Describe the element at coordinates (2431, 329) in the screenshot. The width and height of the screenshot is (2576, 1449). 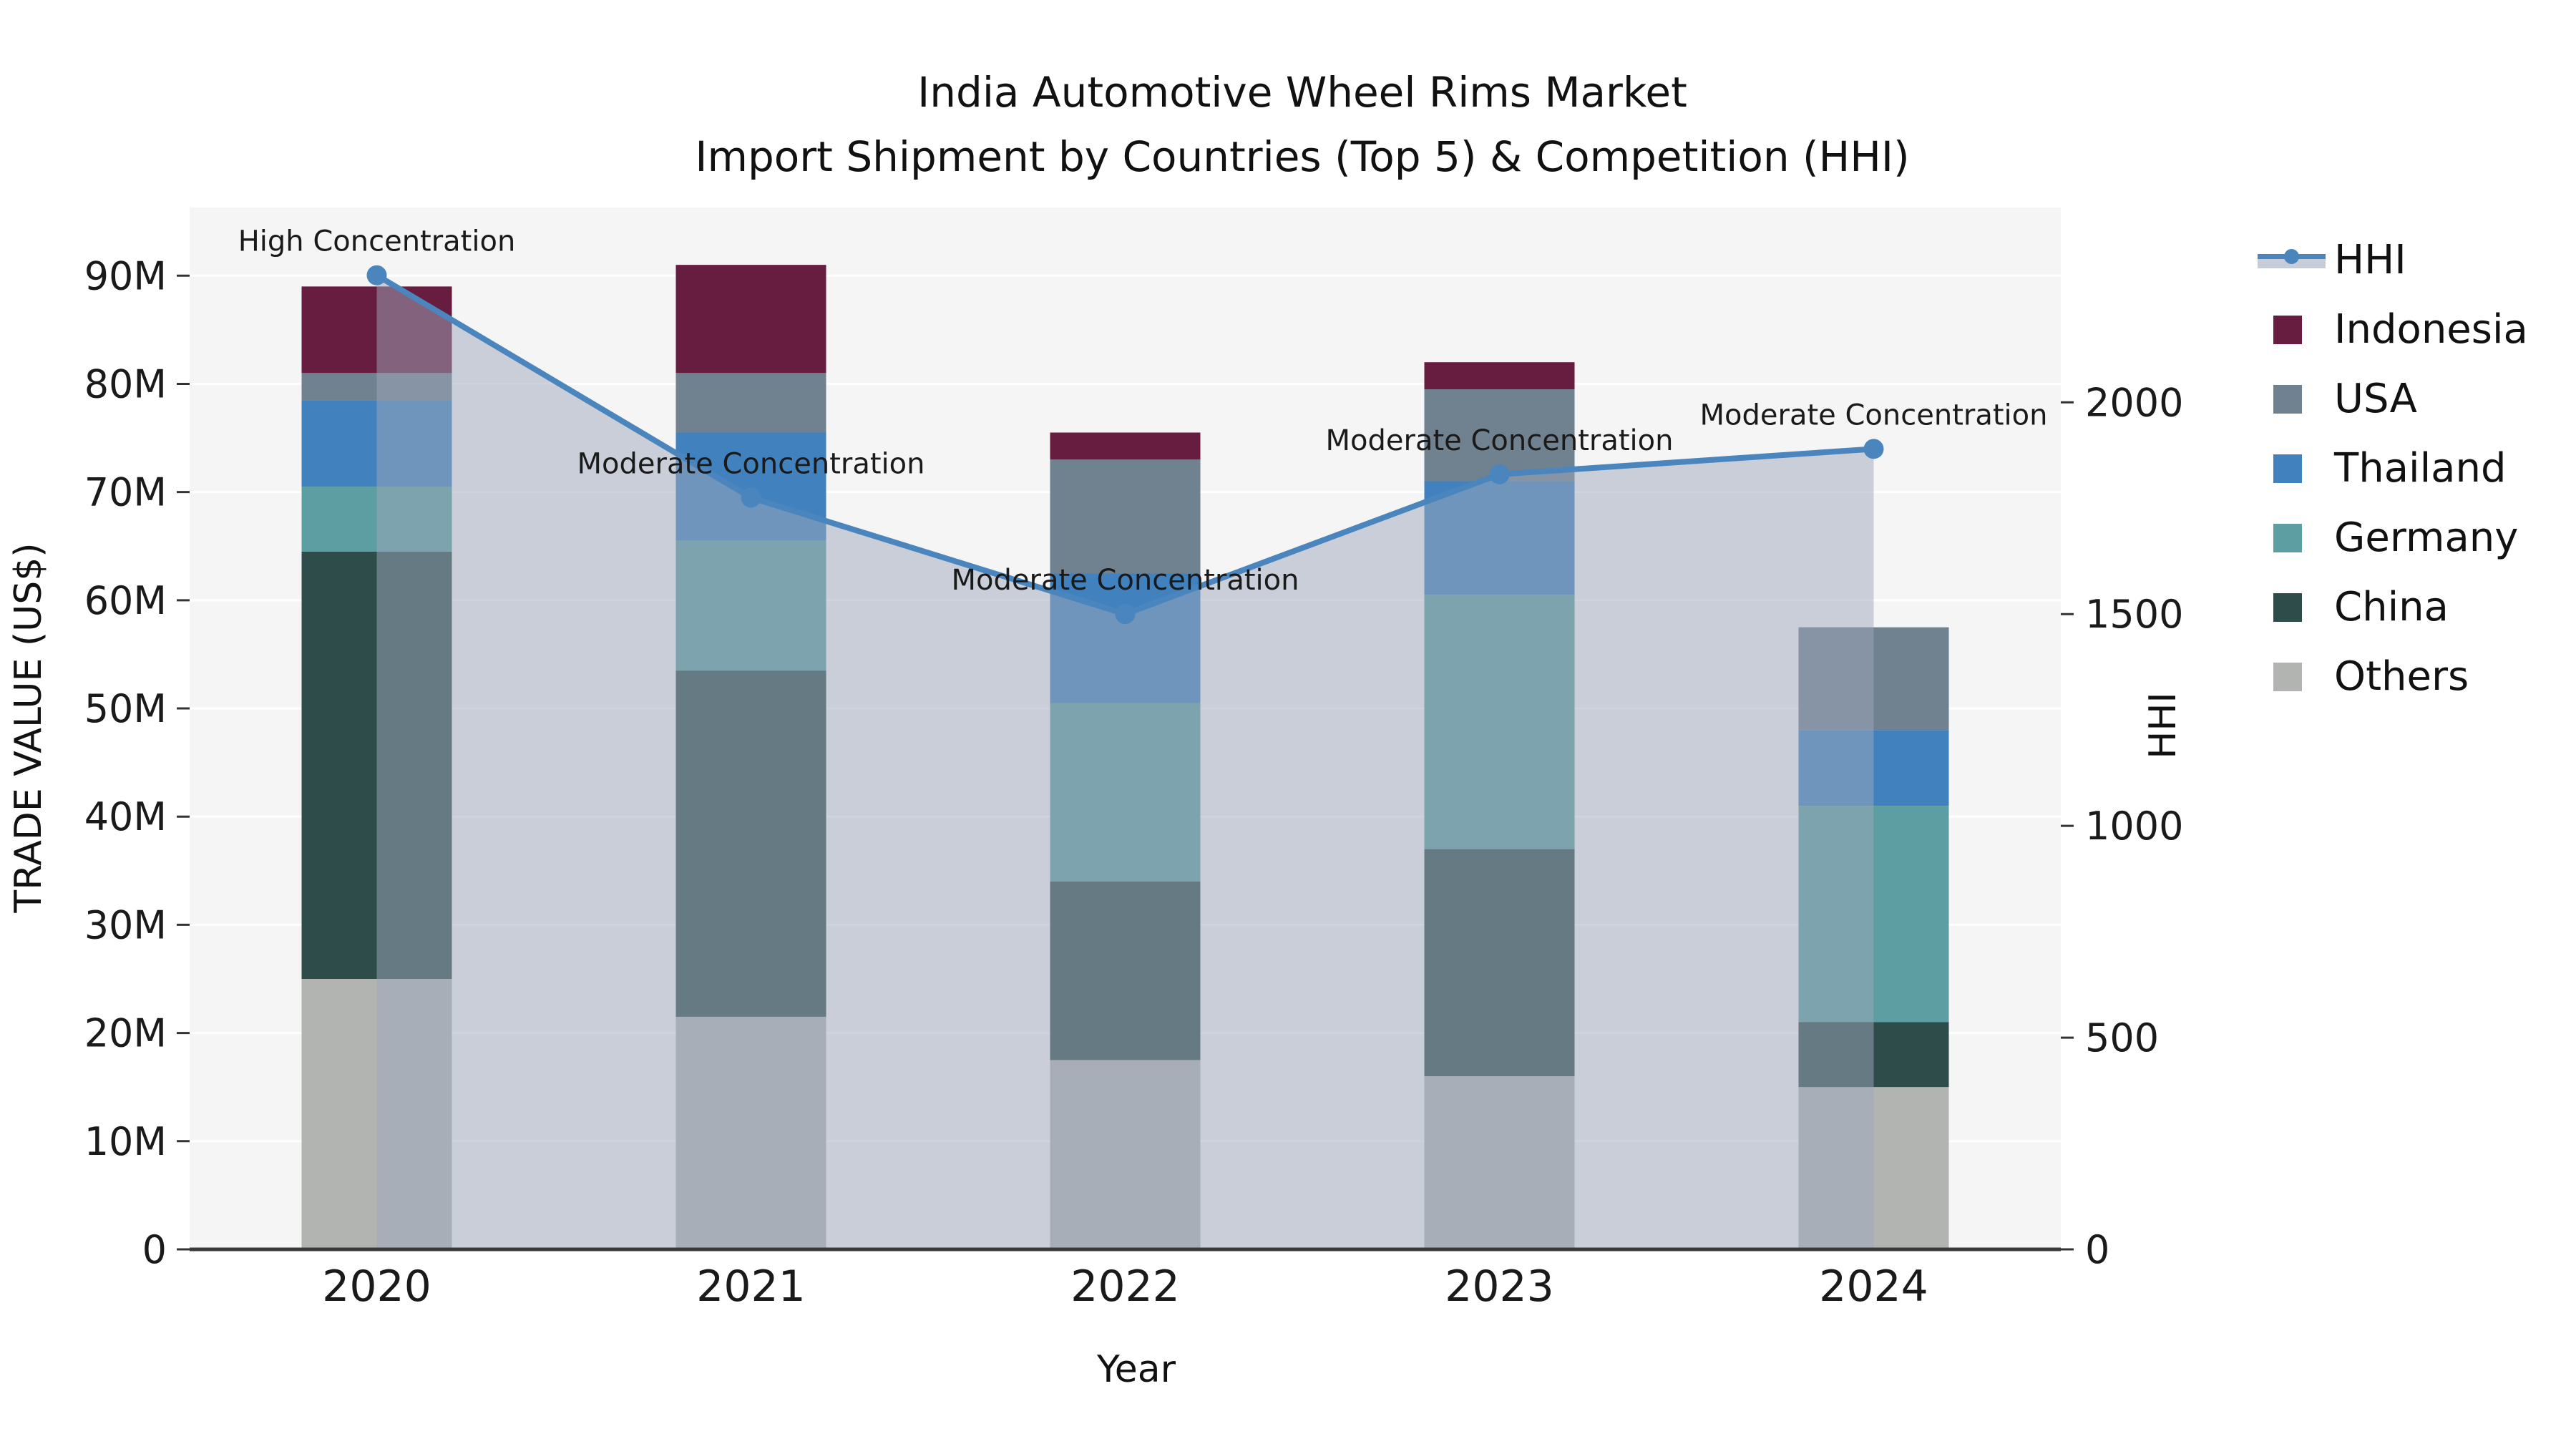
I see `legend-label: Indonesia` at that location.